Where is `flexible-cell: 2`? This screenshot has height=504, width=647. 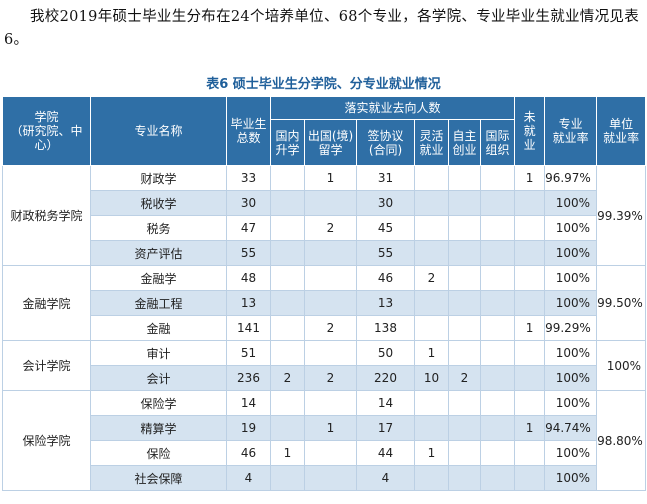 flexible-cell: 2 is located at coordinates (431, 278).